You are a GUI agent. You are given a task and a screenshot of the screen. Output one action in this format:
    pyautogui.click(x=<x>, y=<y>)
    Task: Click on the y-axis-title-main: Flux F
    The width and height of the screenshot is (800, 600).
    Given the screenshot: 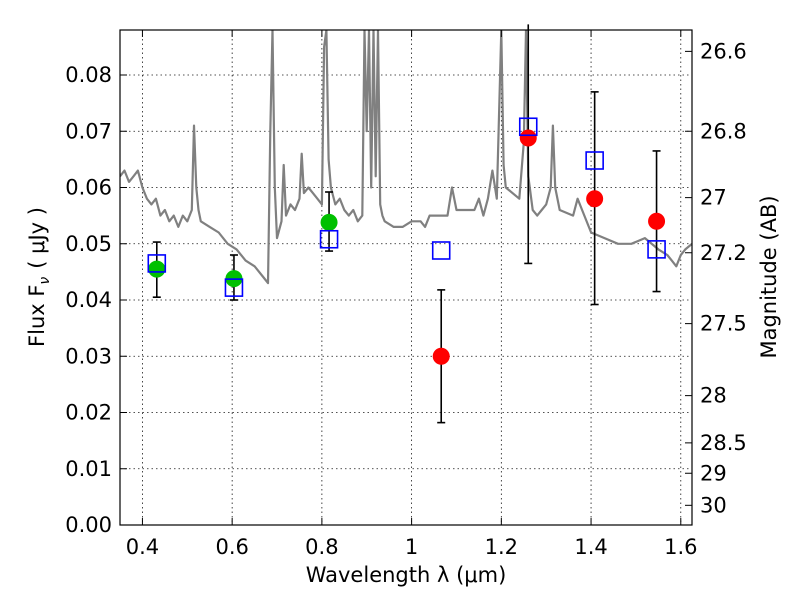 What is the action you would take?
    pyautogui.click(x=37, y=316)
    